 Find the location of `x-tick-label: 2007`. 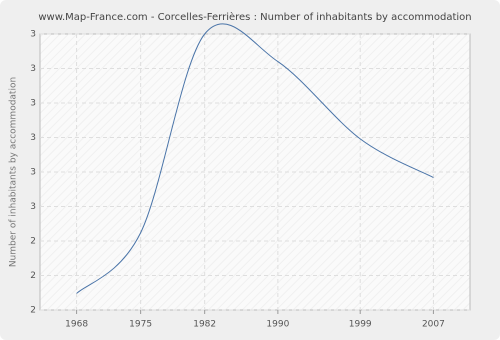

x-tick-label: 2007 is located at coordinates (433, 325).